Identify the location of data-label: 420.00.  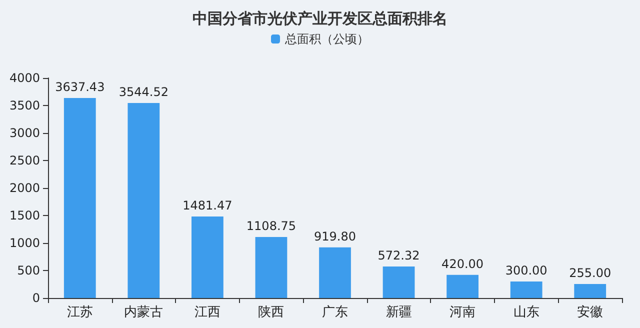
(463, 263).